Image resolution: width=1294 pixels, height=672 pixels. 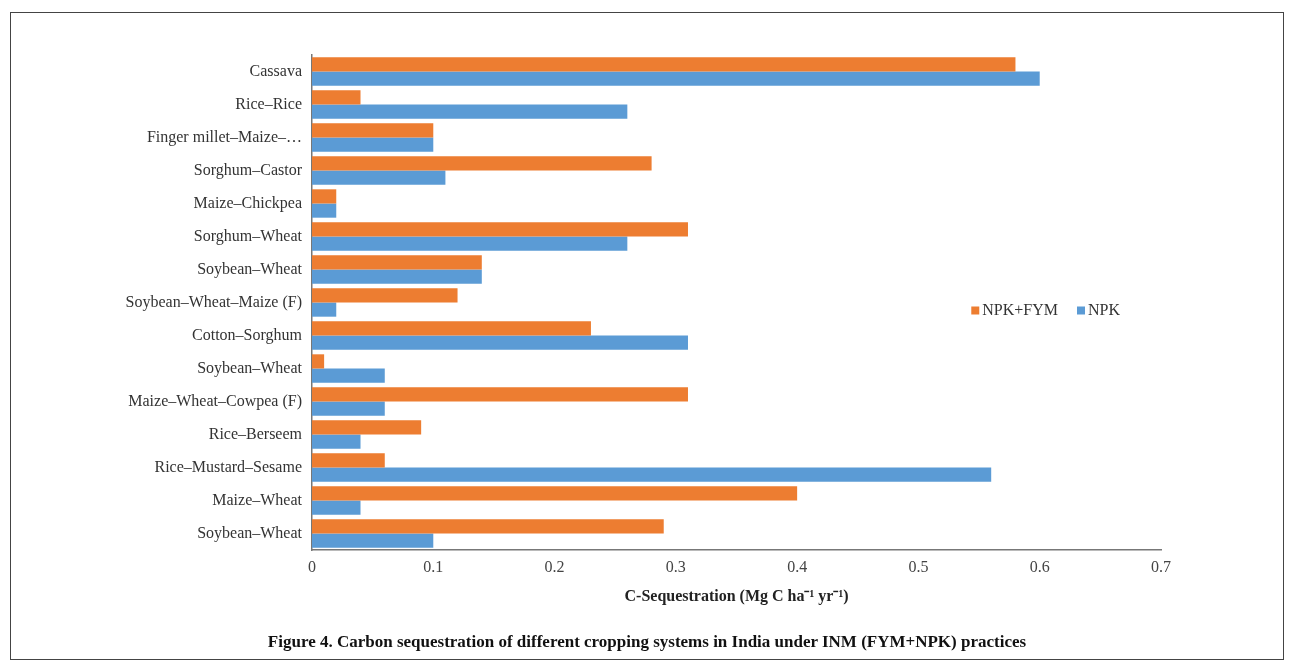 What do you see at coordinates (433, 566) in the screenshot?
I see `x-tick-label: 0.1` at bounding box center [433, 566].